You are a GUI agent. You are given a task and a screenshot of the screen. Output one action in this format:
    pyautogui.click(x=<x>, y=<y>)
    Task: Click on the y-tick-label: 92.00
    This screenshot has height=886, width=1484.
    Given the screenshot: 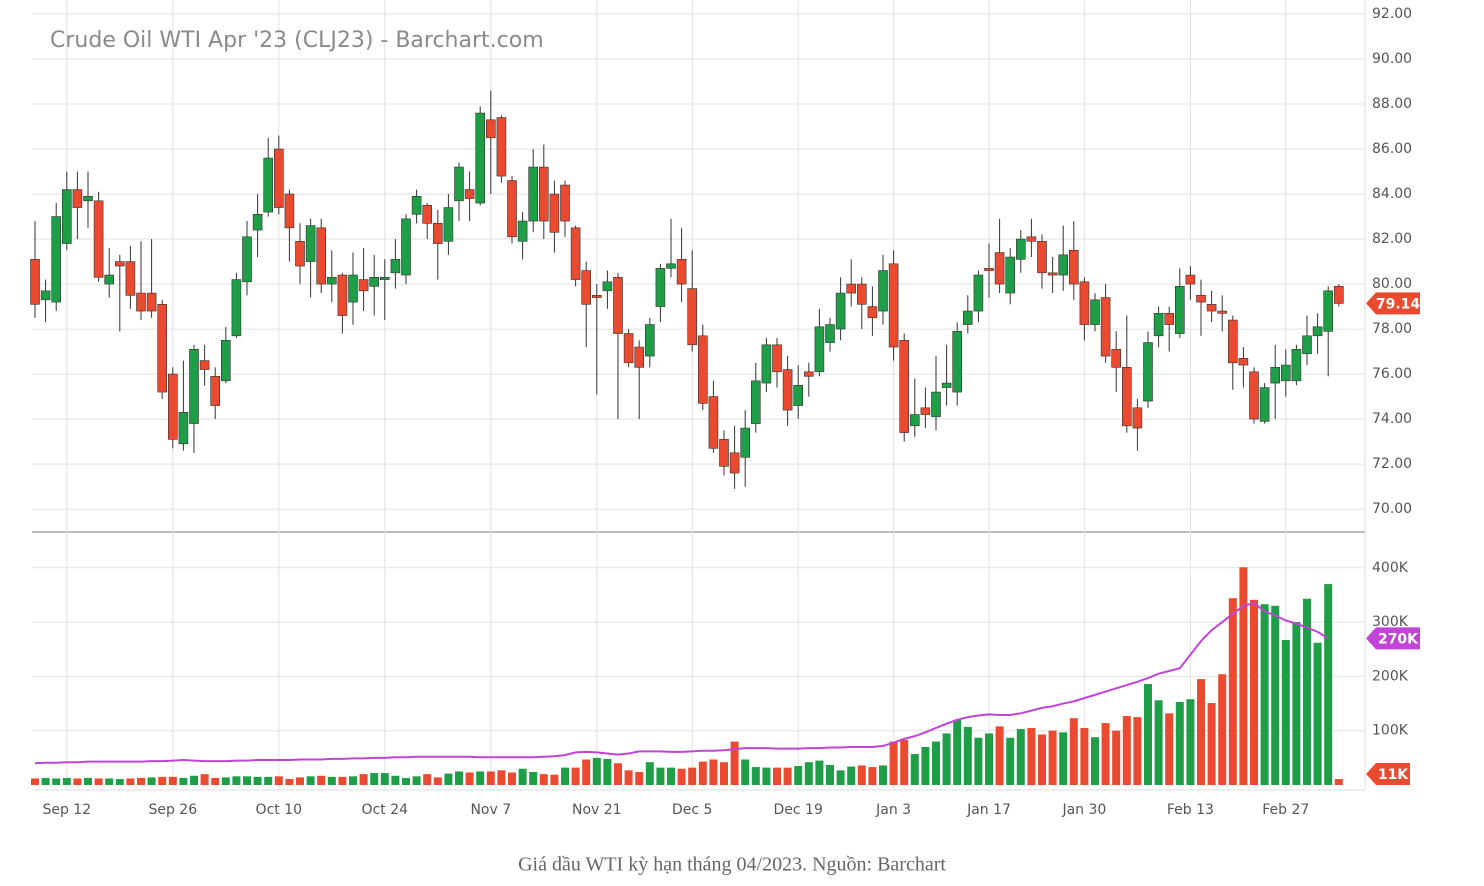 What is the action you would take?
    pyautogui.click(x=1392, y=14)
    